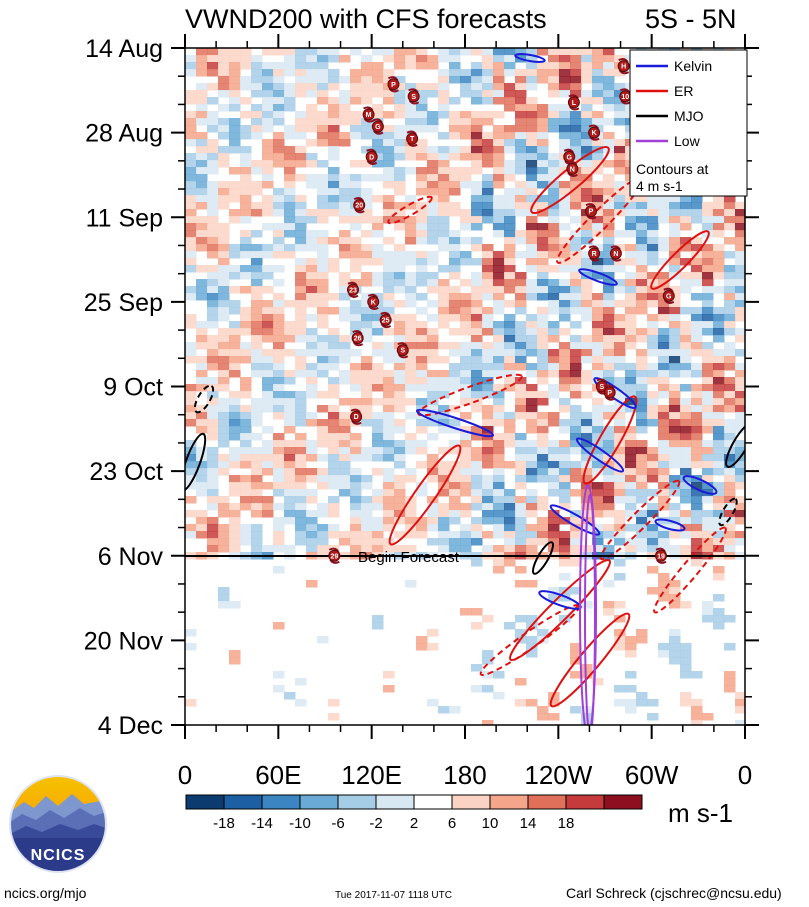 The image size is (809, 907). Describe the element at coordinates (130, 726) in the screenshot. I see `y-tick-label: 4 Dec` at that location.